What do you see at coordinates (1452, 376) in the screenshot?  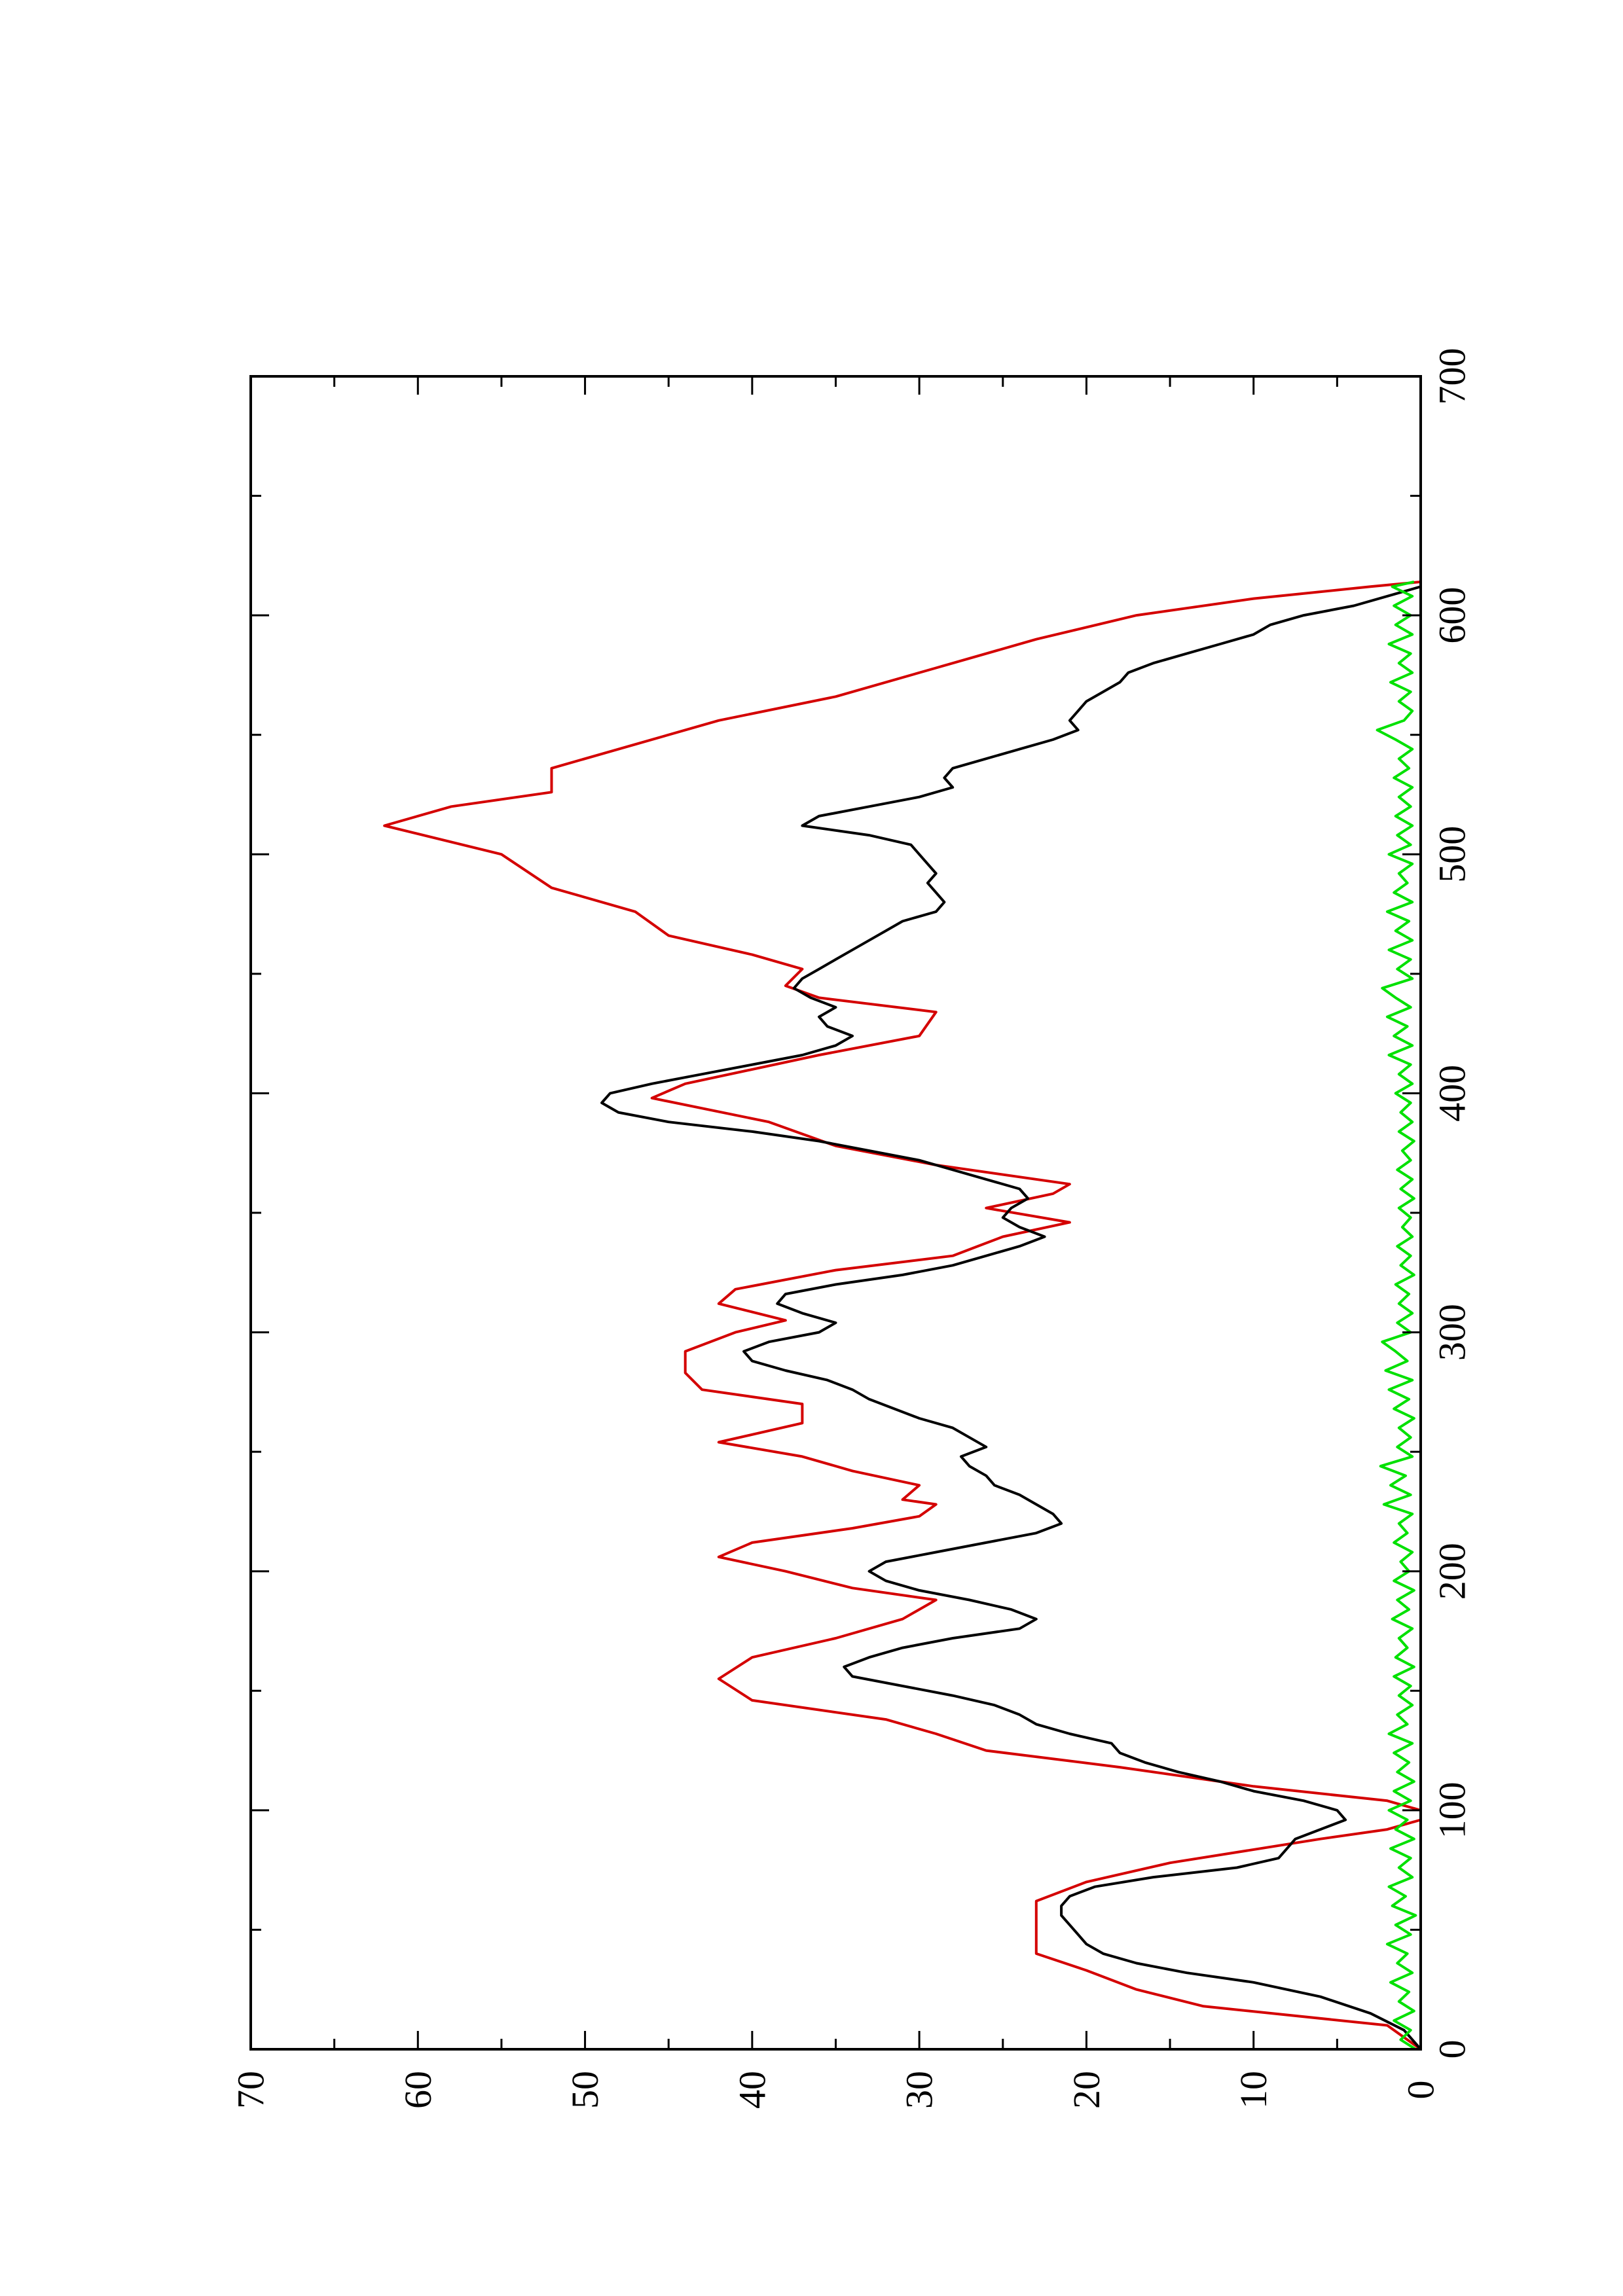 I see `x-tick-label: 700` at bounding box center [1452, 376].